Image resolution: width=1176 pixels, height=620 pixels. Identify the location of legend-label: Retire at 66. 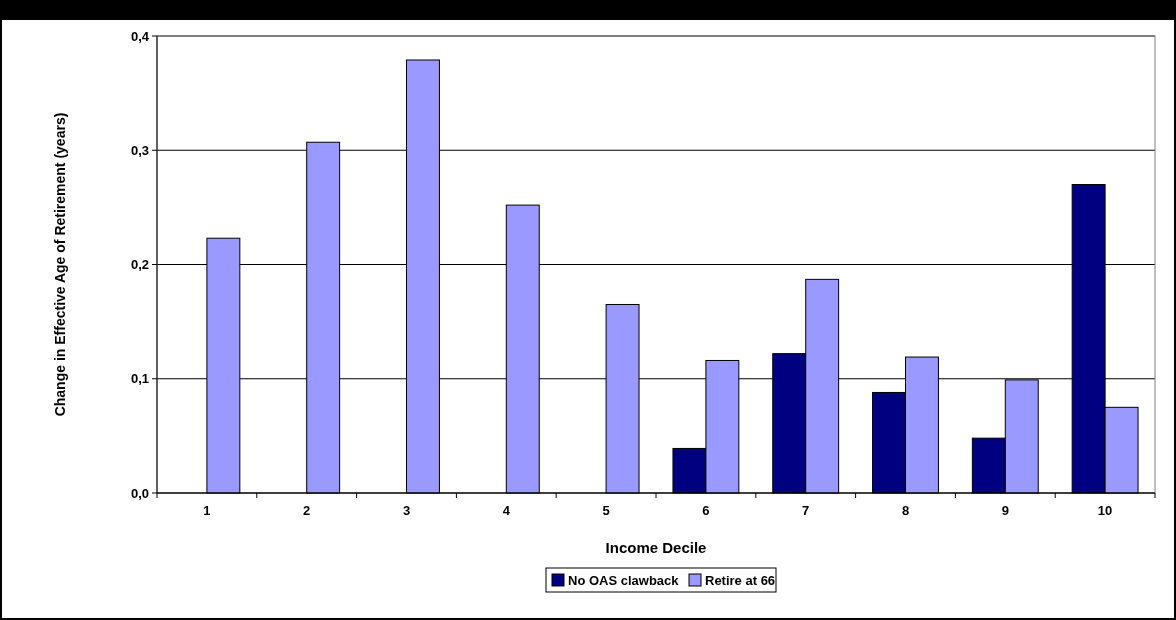
(740, 580).